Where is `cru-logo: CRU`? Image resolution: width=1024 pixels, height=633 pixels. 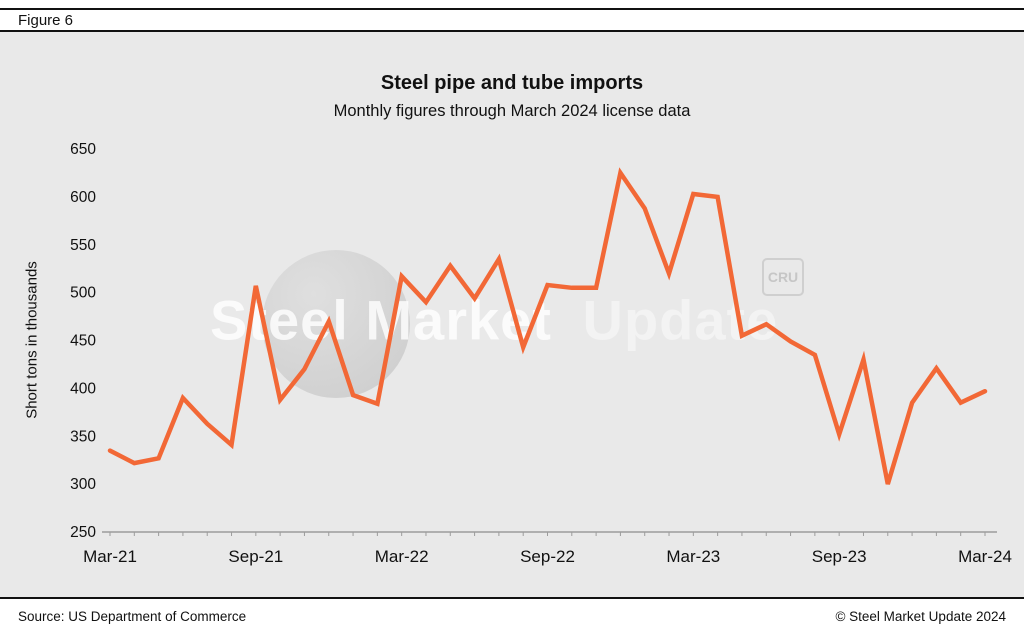
cru-logo: CRU is located at coordinates (783, 277).